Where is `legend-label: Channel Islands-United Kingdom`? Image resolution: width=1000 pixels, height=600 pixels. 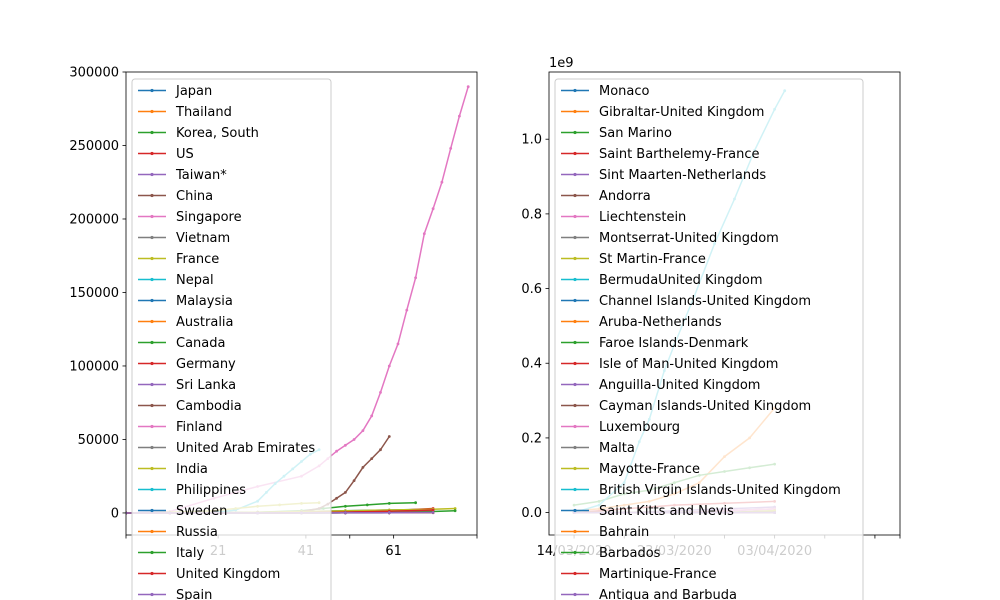 legend-label: Channel Islands-United Kingdom is located at coordinates (705, 301).